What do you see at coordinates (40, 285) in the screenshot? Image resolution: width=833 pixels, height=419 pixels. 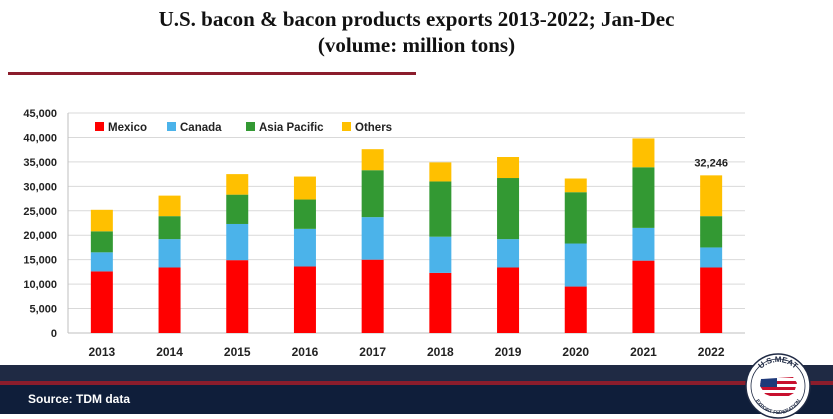 I see `y-tick-label: 10,000` at bounding box center [40, 285].